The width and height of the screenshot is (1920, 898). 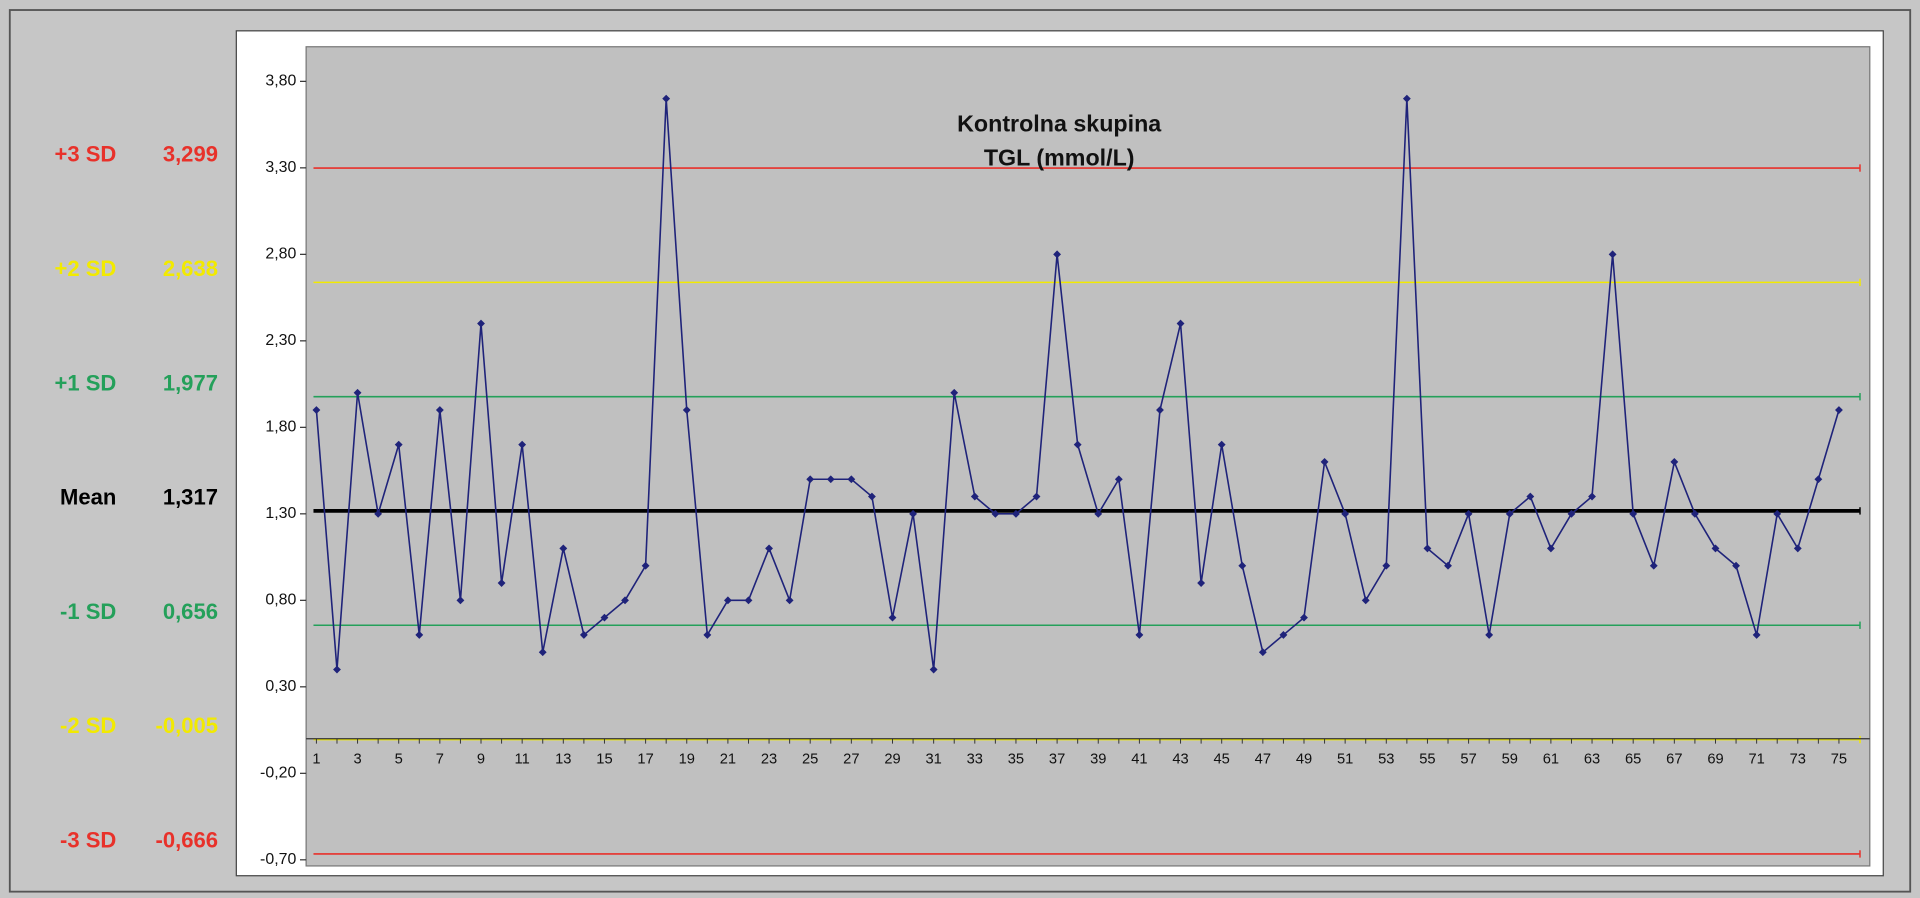 What do you see at coordinates (1468, 759) in the screenshot?
I see `x-tick-label: 57` at bounding box center [1468, 759].